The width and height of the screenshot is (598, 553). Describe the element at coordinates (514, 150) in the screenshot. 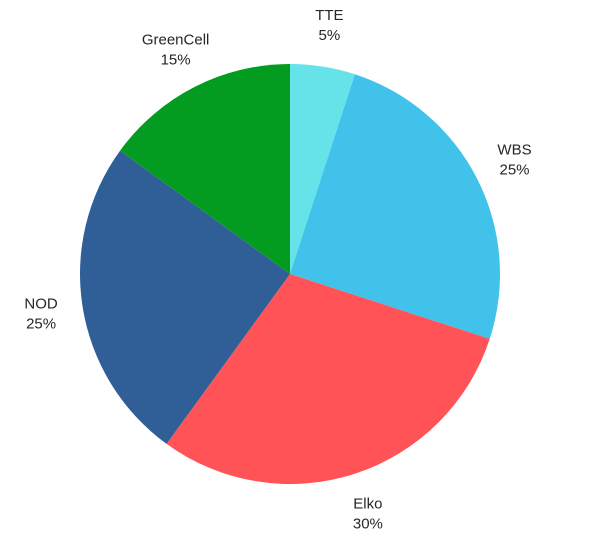

I see `slice-label-wbs: WBS` at that location.